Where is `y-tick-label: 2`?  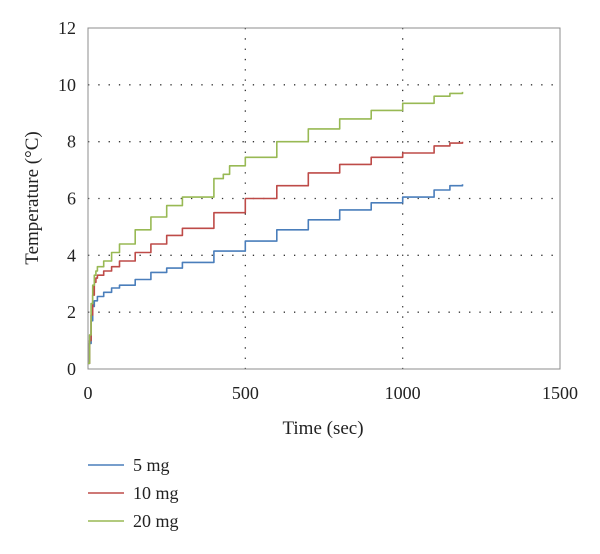
y-tick-label: 2 is located at coordinates (71, 312).